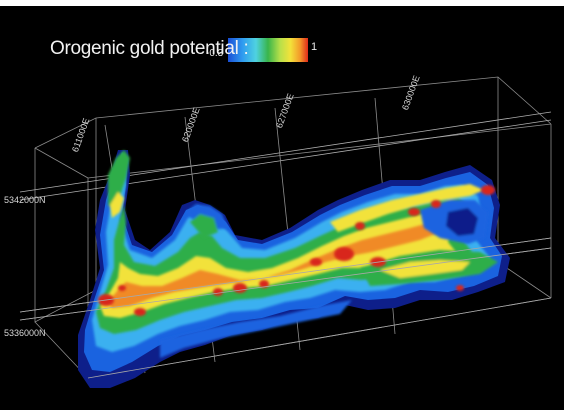 The image size is (564, 410). Describe the element at coordinates (282, 3) in the screenshot. I see `top-white-strip` at that location.